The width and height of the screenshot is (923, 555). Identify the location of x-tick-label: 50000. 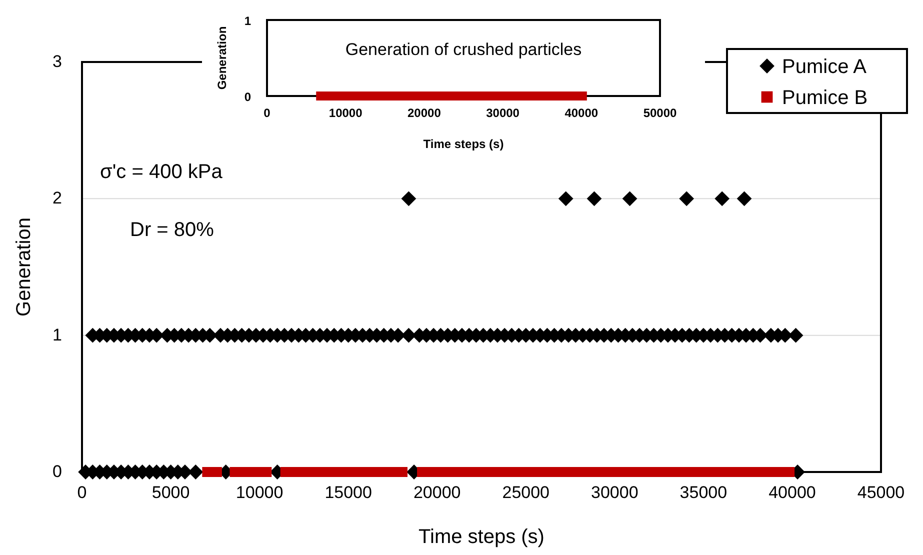
(660, 113).